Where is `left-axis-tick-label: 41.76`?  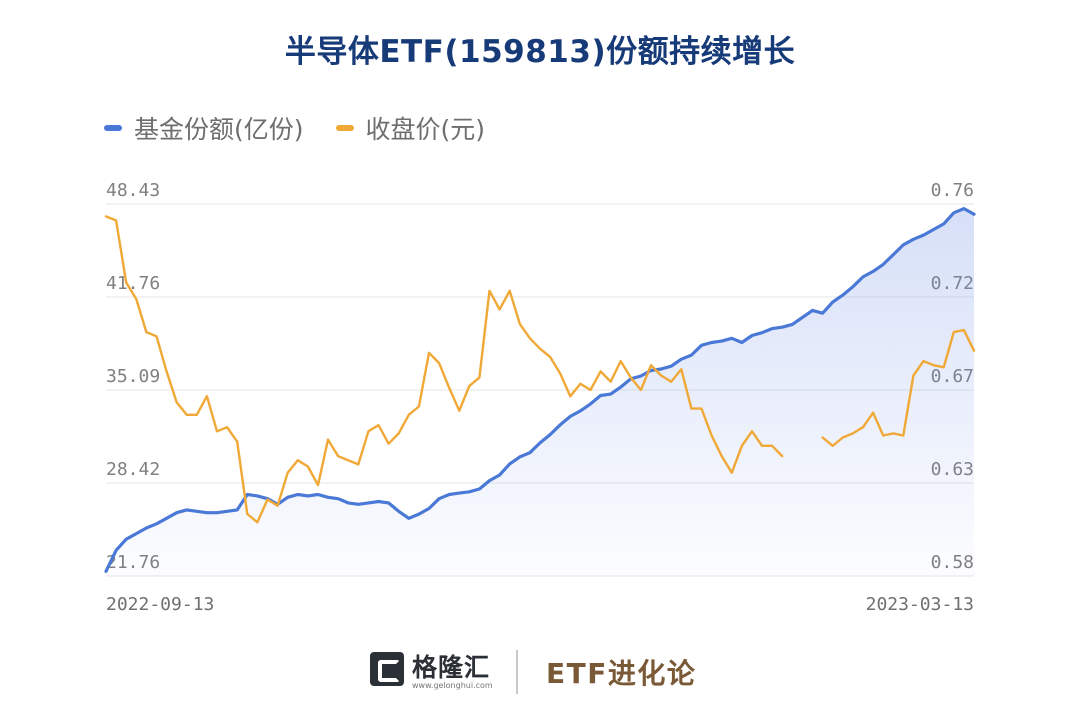
left-axis-tick-label: 41.76 is located at coordinates (133, 283).